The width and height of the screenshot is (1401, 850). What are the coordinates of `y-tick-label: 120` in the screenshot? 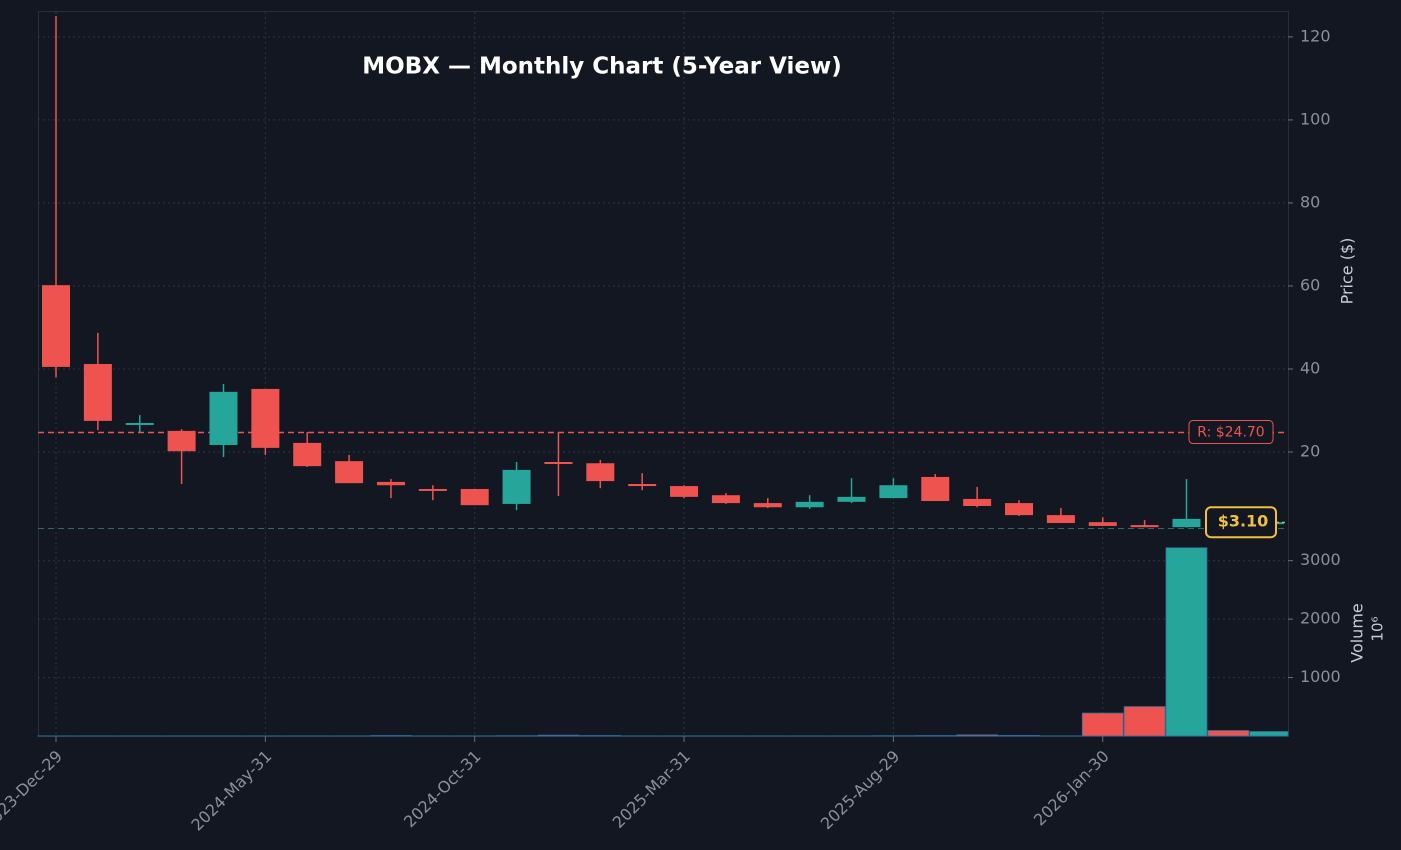 It's located at (1315, 35).